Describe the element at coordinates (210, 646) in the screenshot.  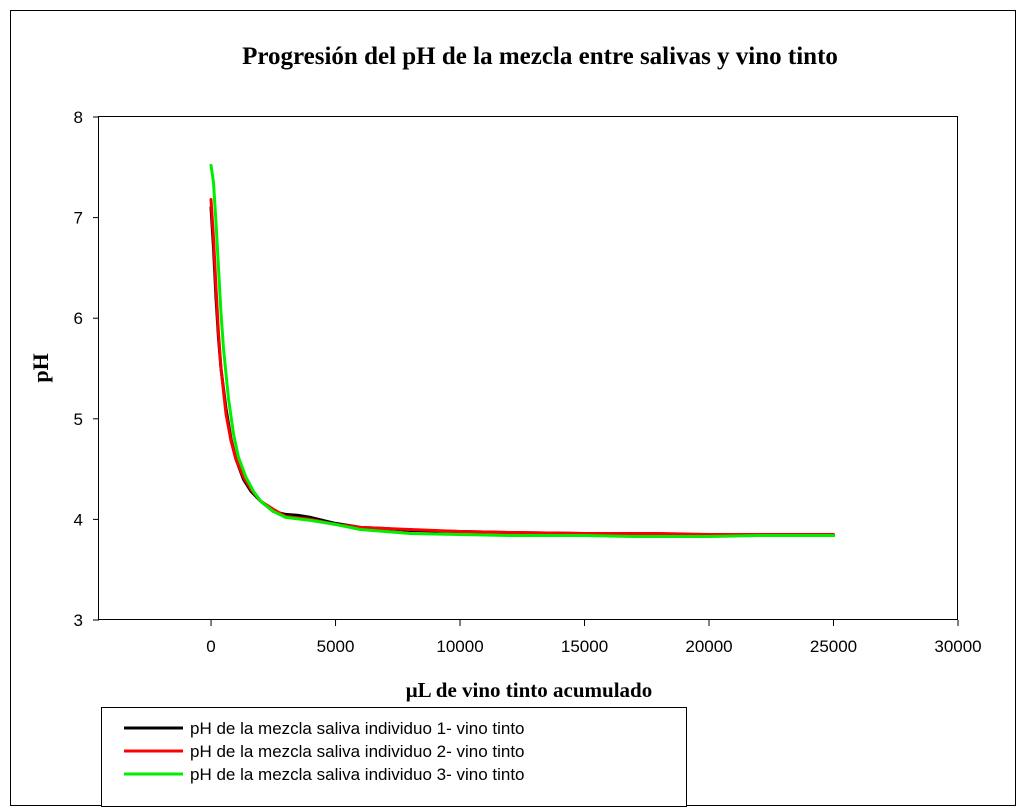
I see `x-tick-label: 0` at that location.